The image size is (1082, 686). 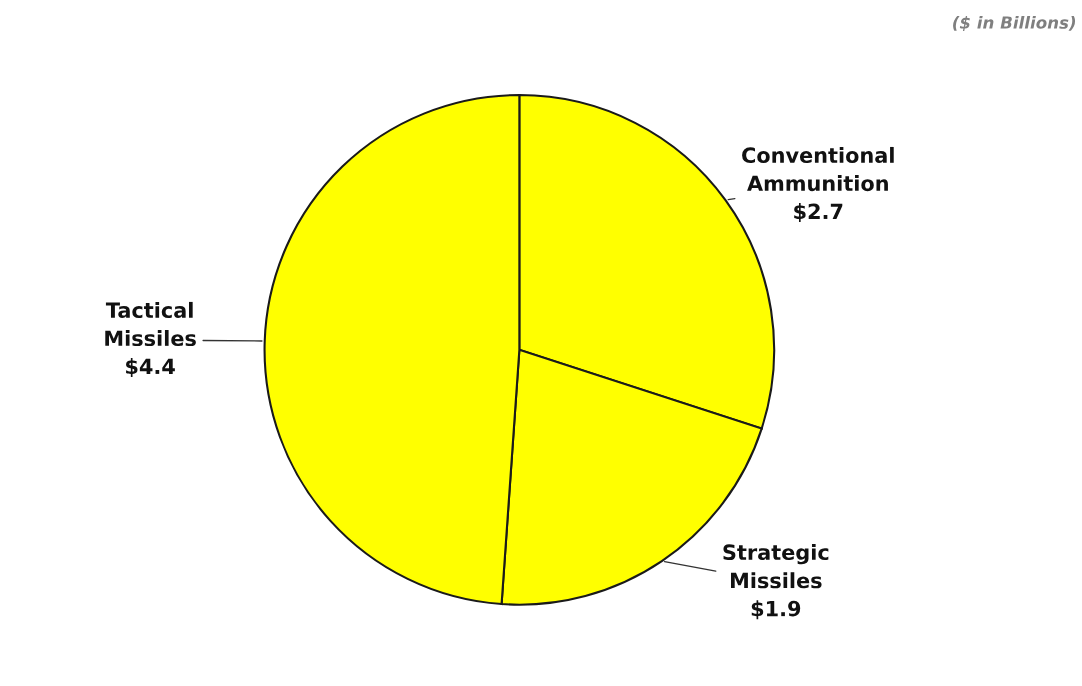 What do you see at coordinates (150, 367) in the screenshot?
I see `data-label: $4.4` at bounding box center [150, 367].